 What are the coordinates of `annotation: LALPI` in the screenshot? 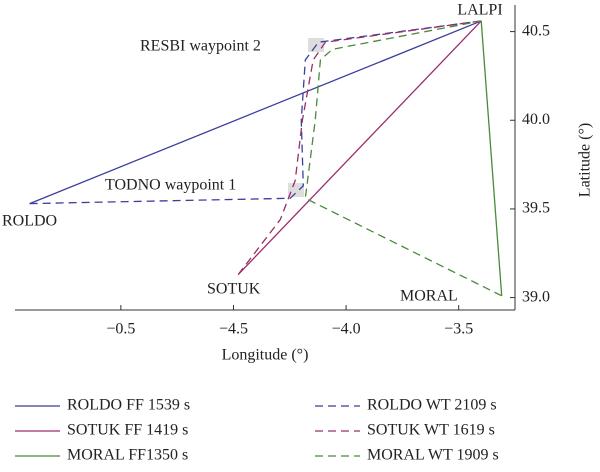 It's located at (479, 10).